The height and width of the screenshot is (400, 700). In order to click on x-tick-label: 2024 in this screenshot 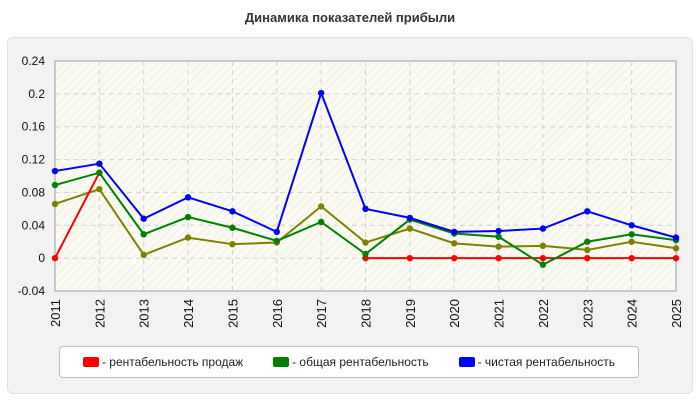, I will do `click(632, 313)`.